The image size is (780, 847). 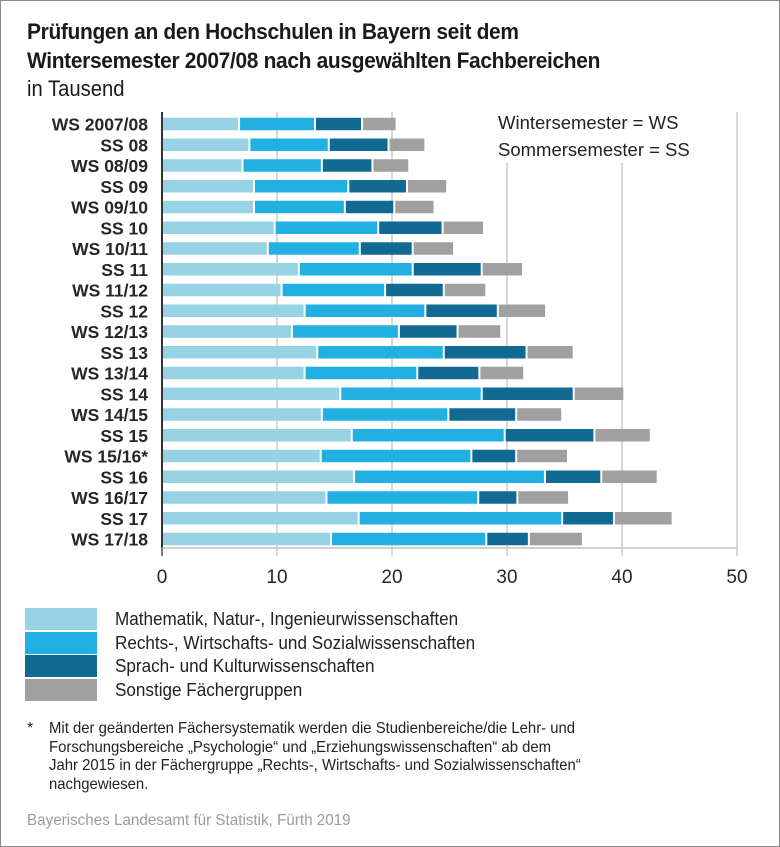 What do you see at coordinates (109, 166) in the screenshot?
I see `category-label: WS 08/09` at bounding box center [109, 166].